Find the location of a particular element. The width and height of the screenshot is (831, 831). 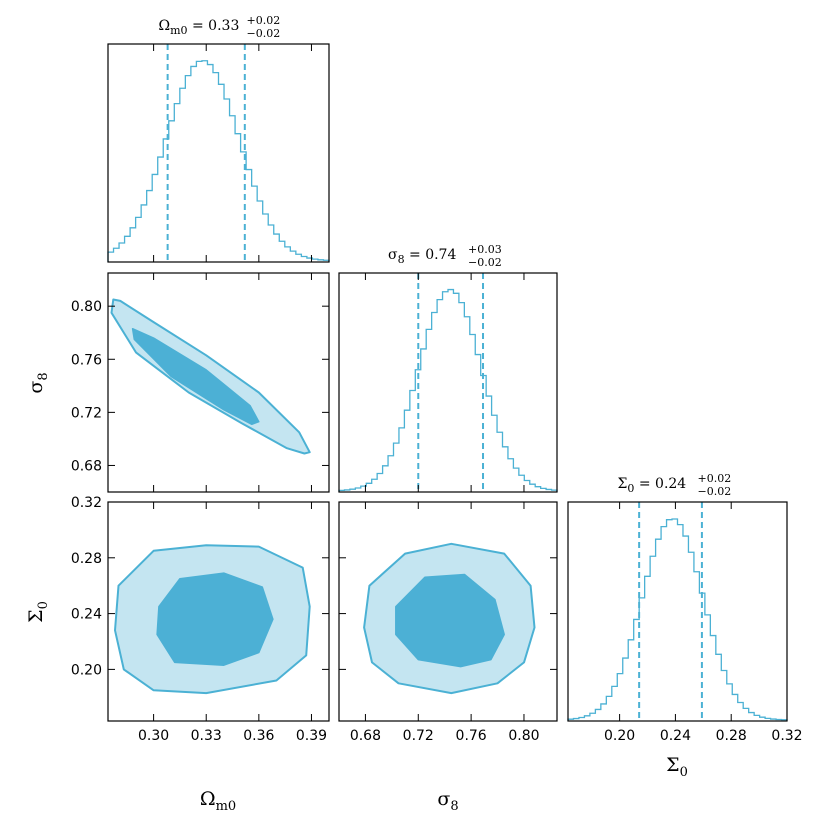

xtick-label-0: 0.39 is located at coordinates (311, 736).